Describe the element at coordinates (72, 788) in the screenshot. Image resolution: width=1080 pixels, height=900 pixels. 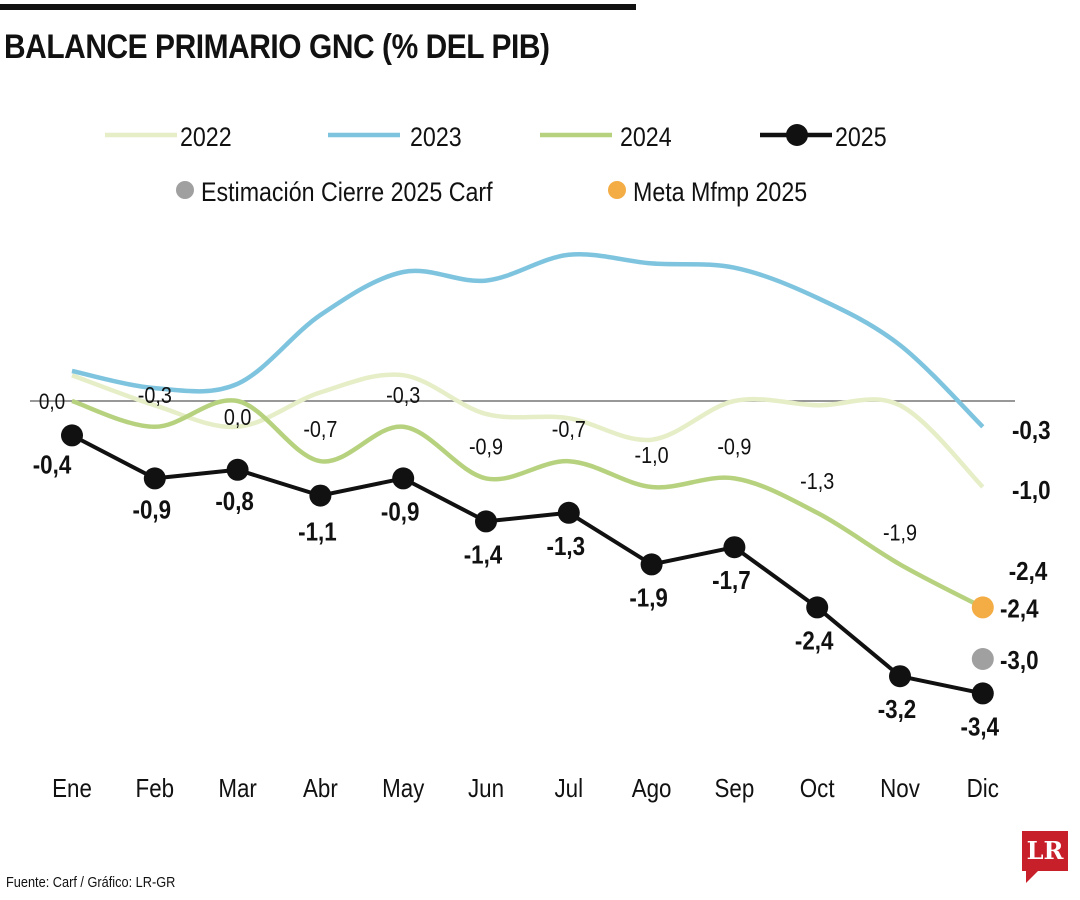
I see `x-tick-Ene: Ene` at that location.